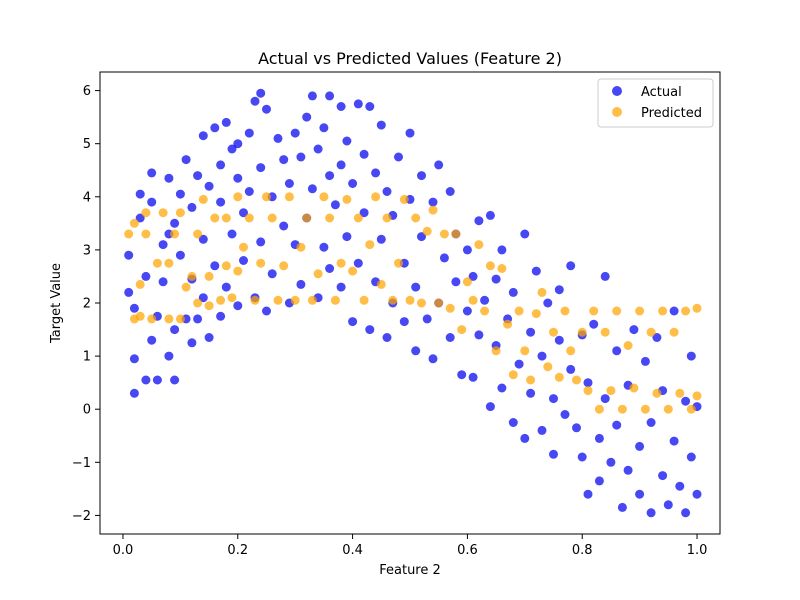 This screenshot has height=600, width=800. What do you see at coordinates (410, 58) in the screenshot?
I see `chart-title: Actual vs Predicted Values (Feature 2)` at bounding box center [410, 58].